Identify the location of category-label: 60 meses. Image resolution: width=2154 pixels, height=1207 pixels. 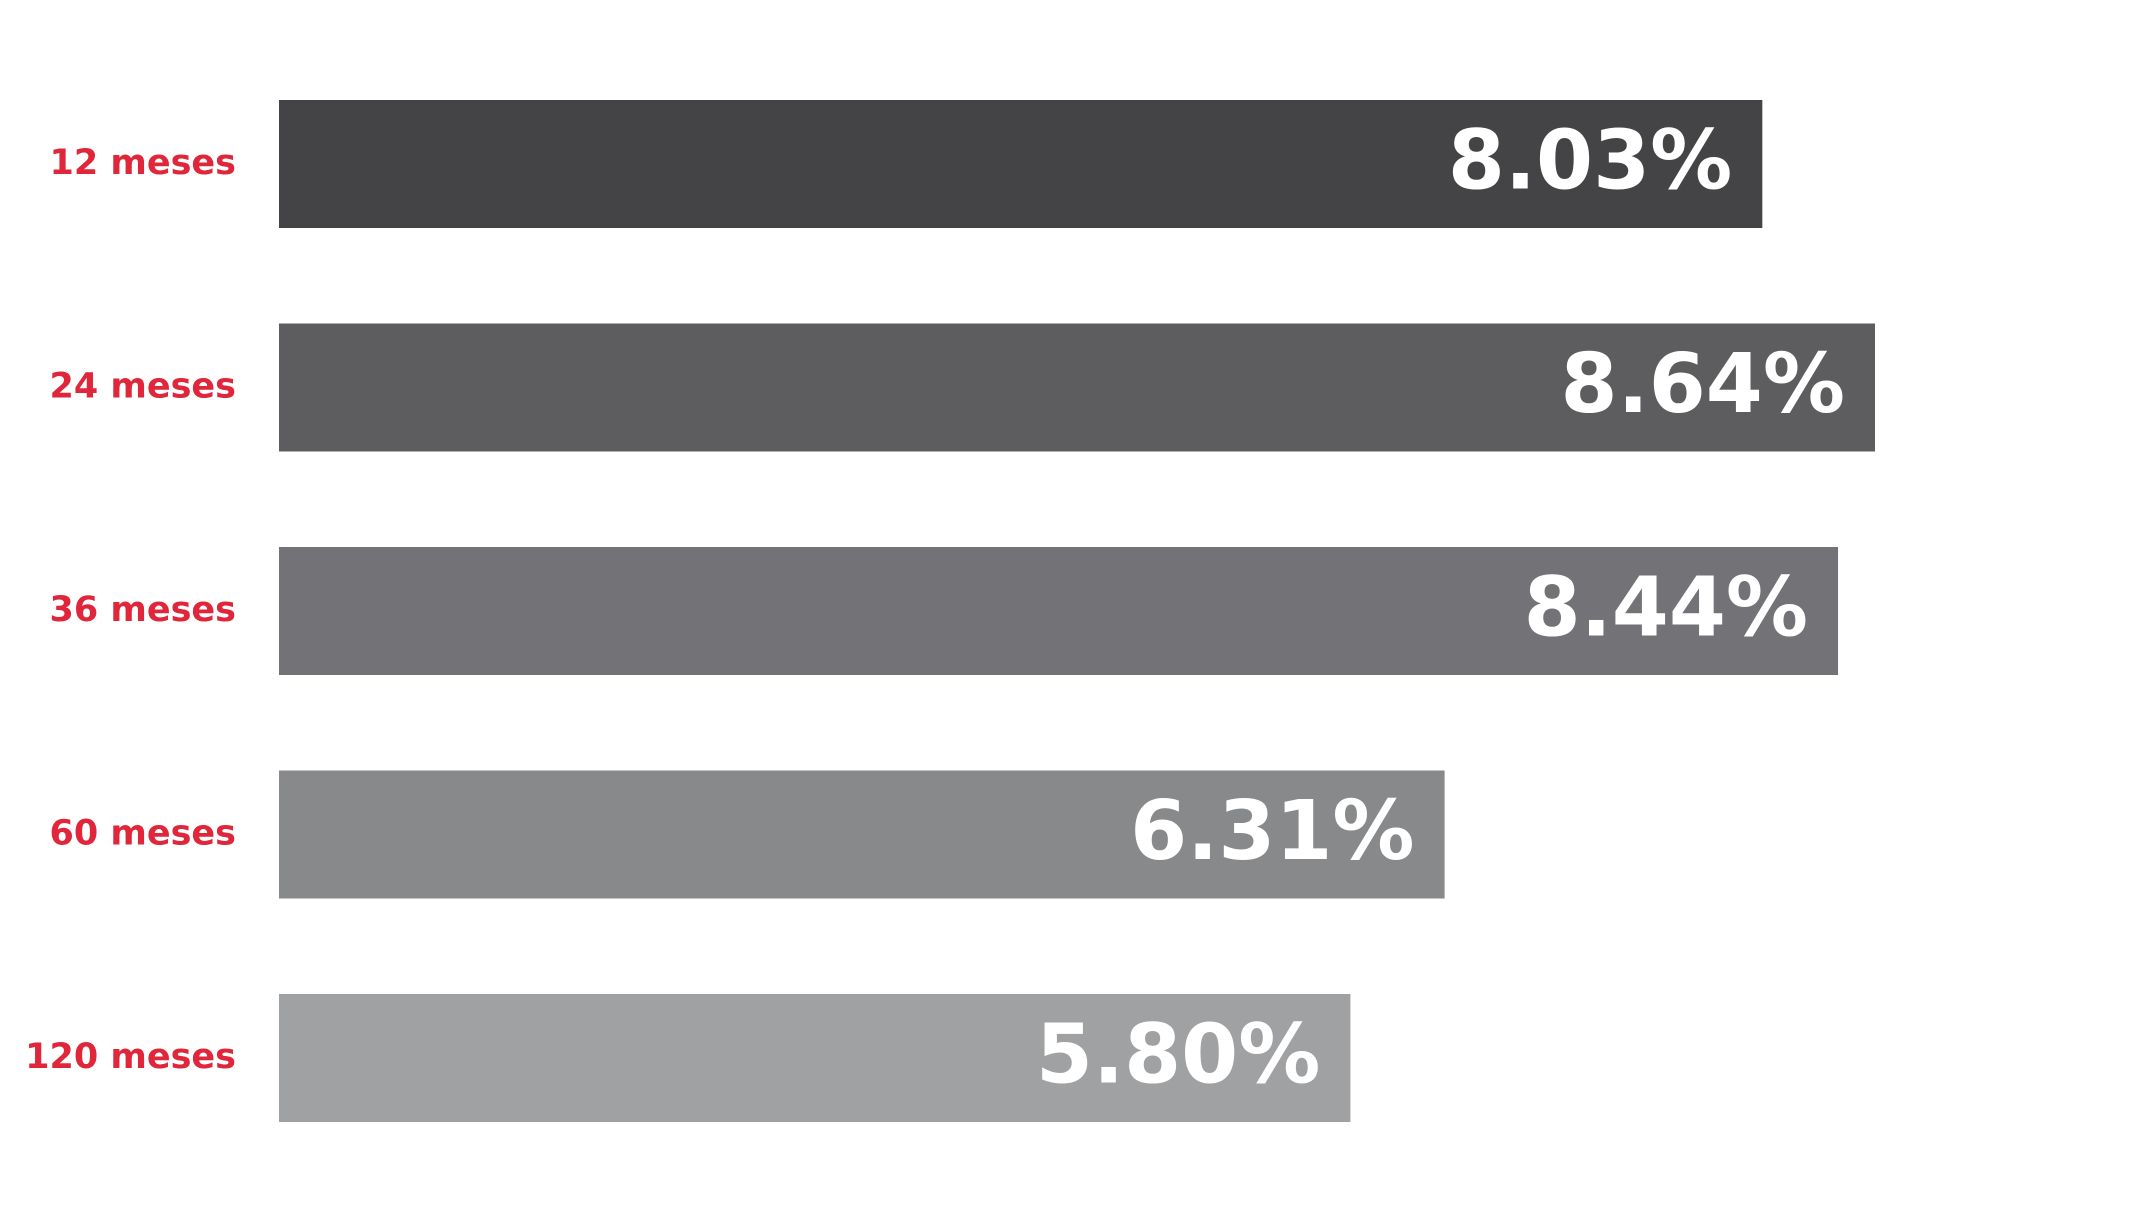
(142, 834).